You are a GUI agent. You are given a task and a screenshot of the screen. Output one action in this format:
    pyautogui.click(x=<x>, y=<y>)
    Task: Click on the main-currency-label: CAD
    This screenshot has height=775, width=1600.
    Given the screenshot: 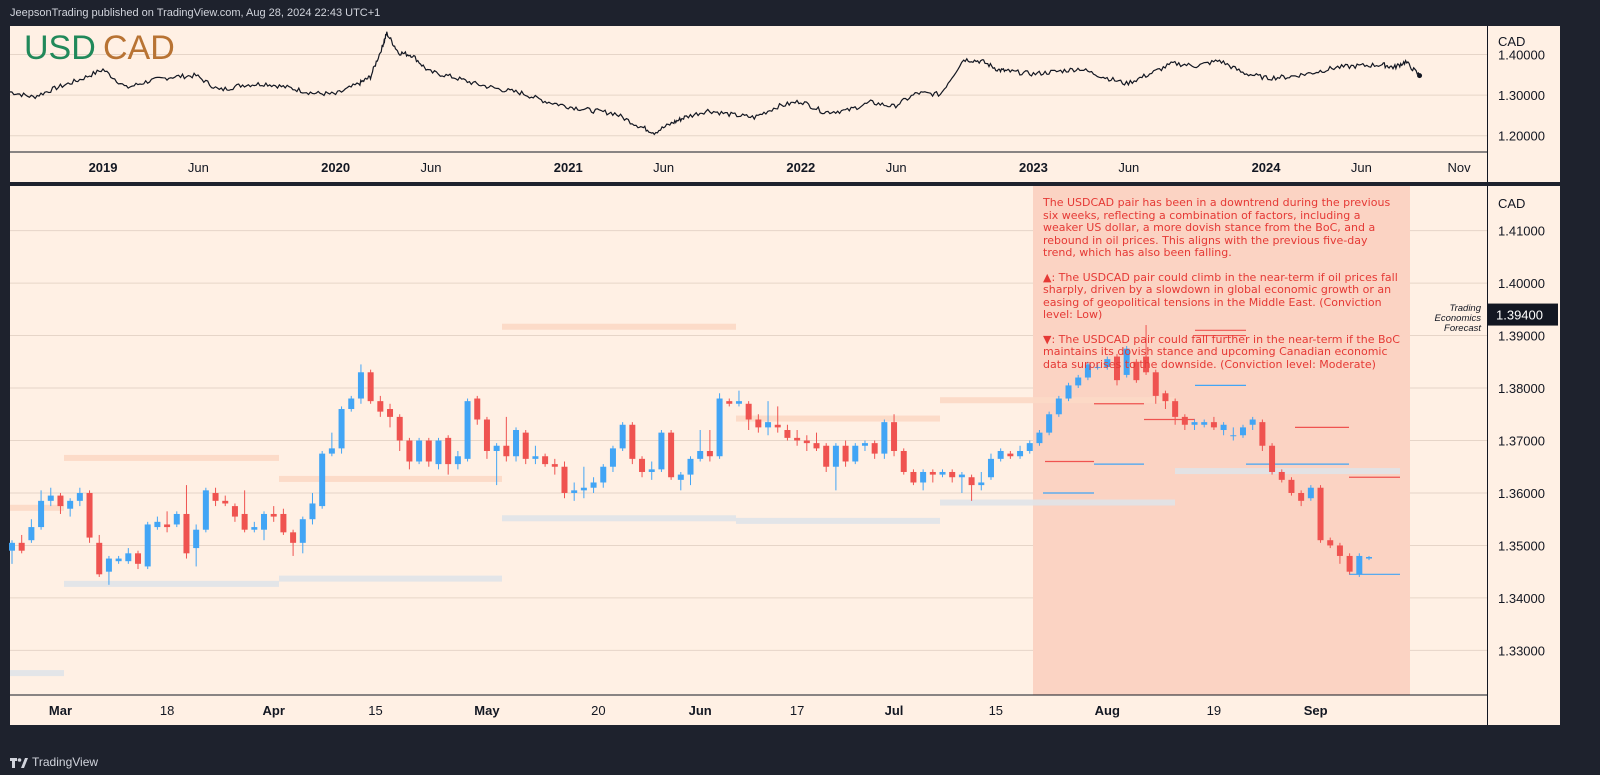 What is the action you would take?
    pyautogui.click(x=1511, y=203)
    